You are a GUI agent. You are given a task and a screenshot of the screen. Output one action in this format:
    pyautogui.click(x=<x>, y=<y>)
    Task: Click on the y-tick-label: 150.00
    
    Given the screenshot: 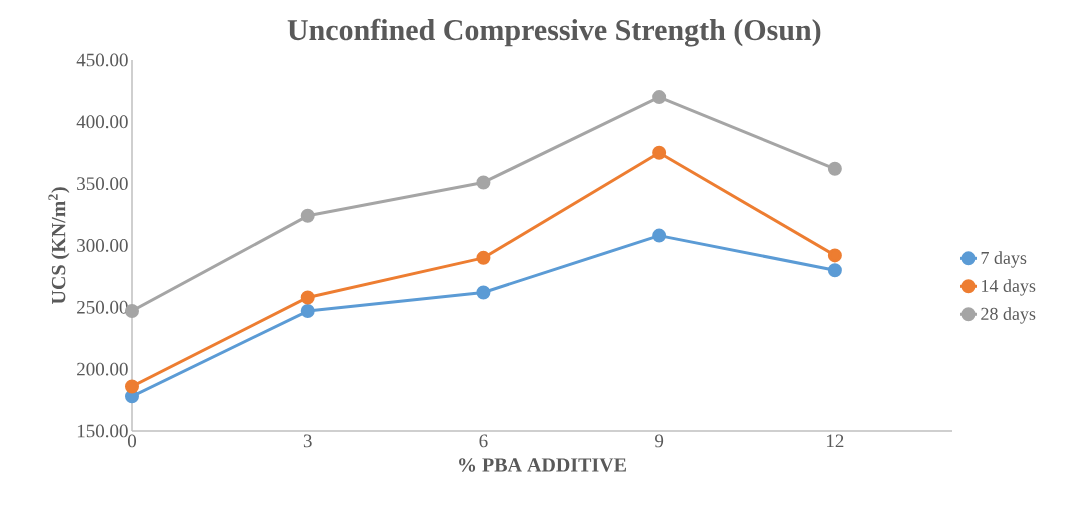 What is the action you would take?
    pyautogui.click(x=102, y=431)
    